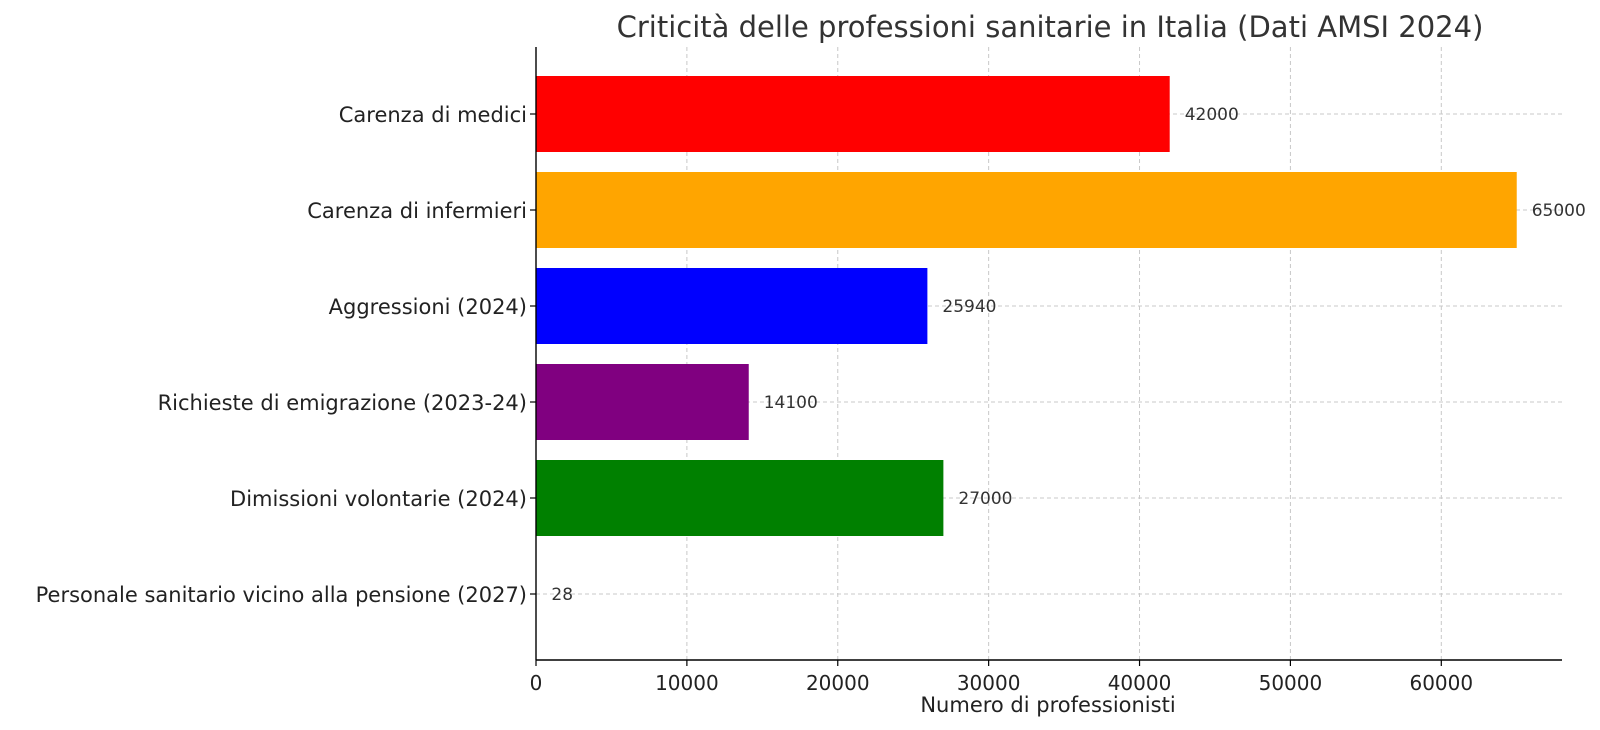 This screenshot has width=1600, height=730. Describe the element at coordinates (428, 307) in the screenshot. I see `category-label: Aggressioni (2024)` at that location.